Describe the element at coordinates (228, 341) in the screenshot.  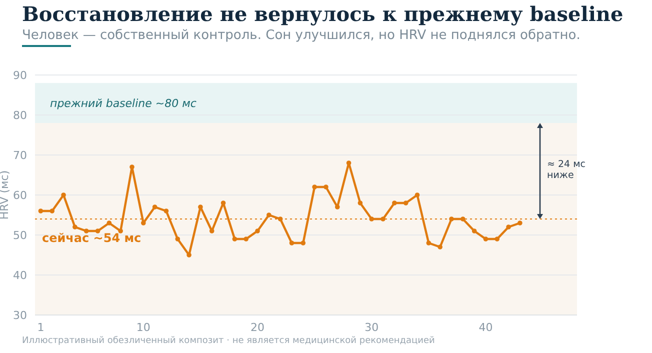
I see `text: Иллюстративный обезличенный композит · не является медицинской рекомендацией` at that location.